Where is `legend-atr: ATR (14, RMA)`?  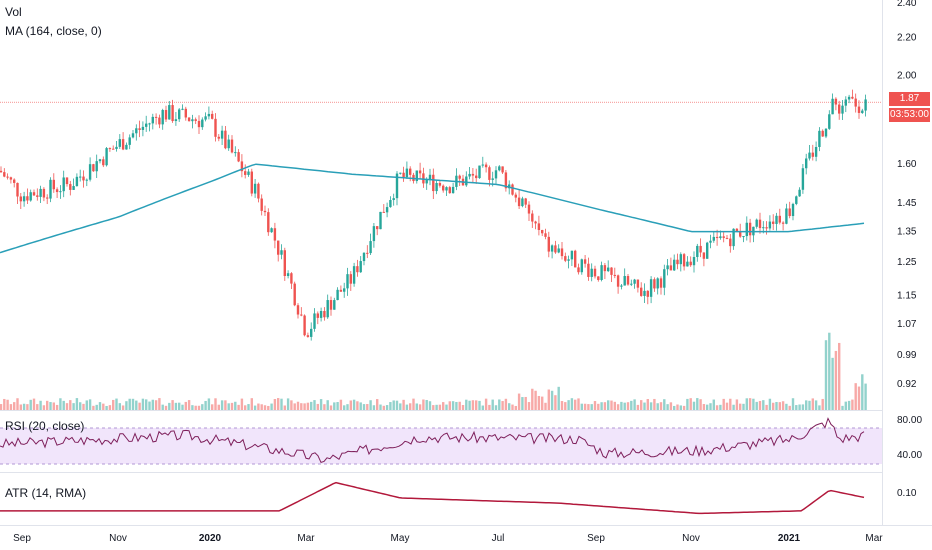 legend-atr: ATR (14, RMA) is located at coordinates (46, 493).